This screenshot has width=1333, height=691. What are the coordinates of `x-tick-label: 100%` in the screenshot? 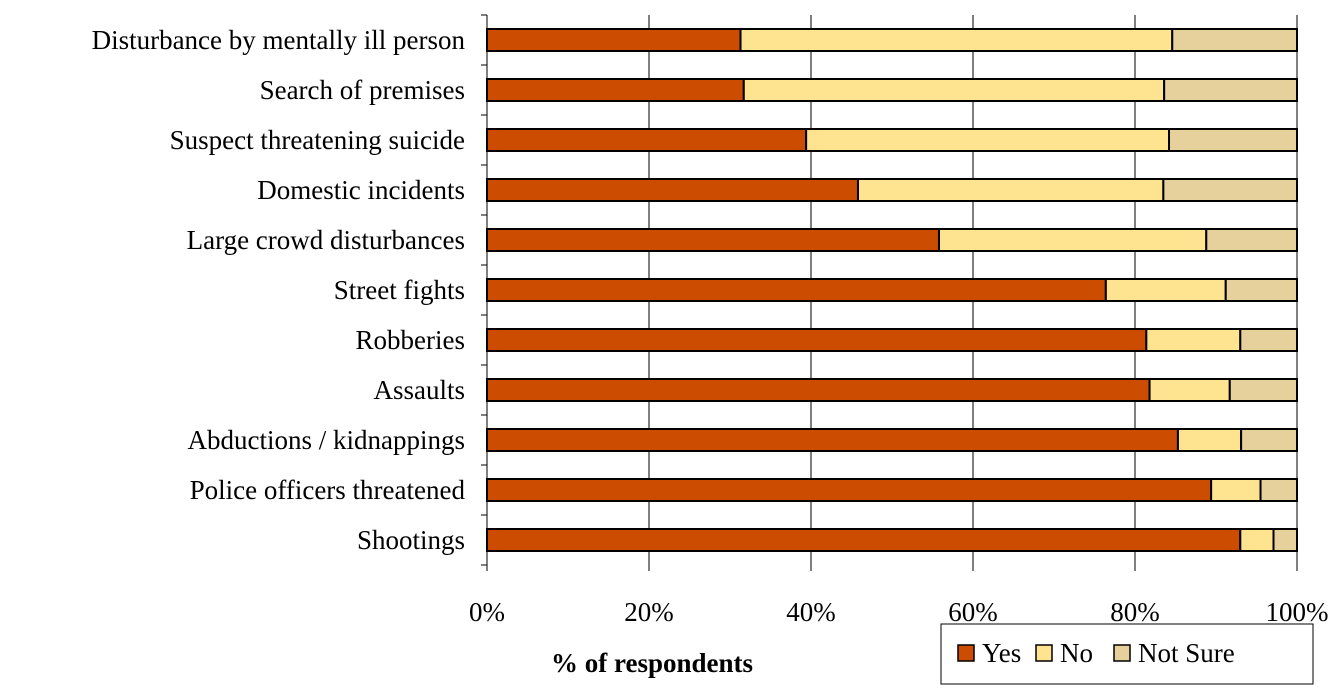 It's located at (1297, 612).